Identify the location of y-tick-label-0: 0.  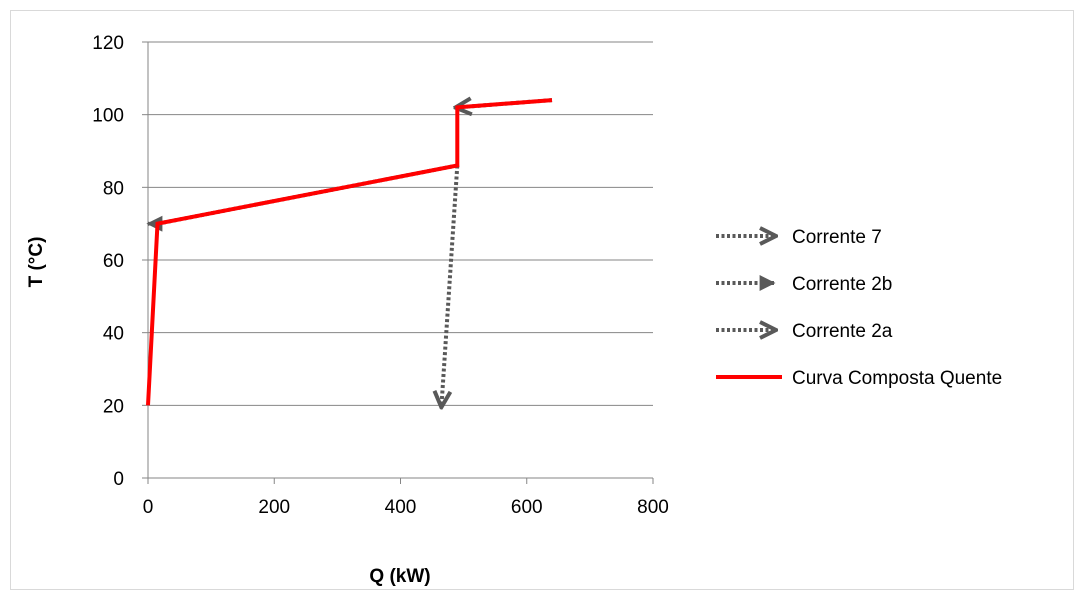
(118, 479).